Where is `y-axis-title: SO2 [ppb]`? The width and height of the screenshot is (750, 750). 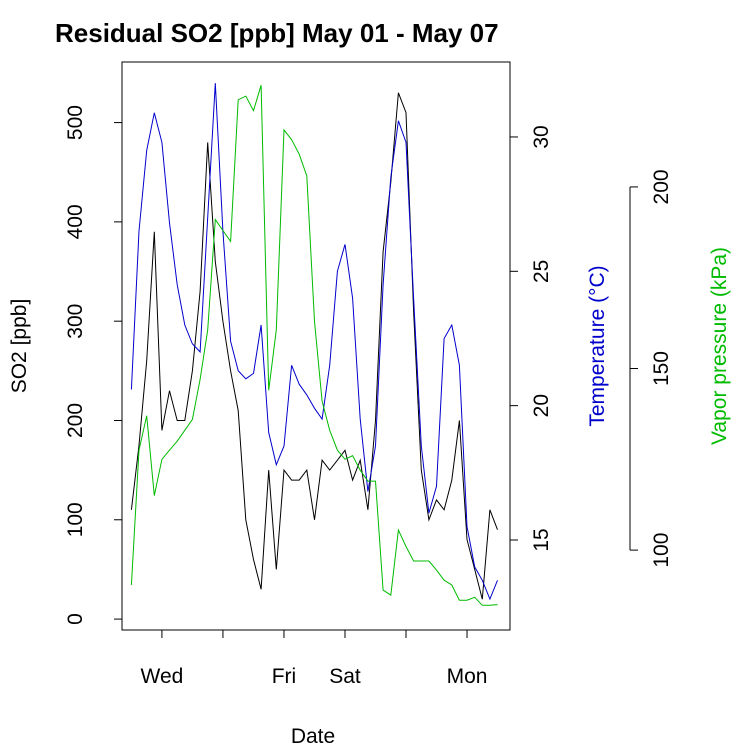
y-axis-title: SO2 [ppb] is located at coordinates (19, 346).